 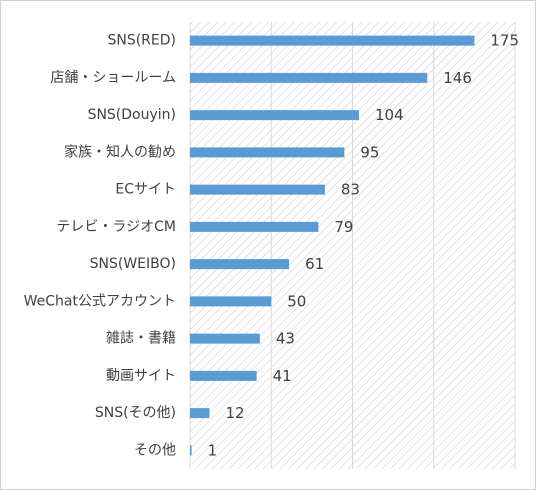 What do you see at coordinates (120, 151) in the screenshot?
I see `category-label: 家族・知人の勧め` at bounding box center [120, 151].